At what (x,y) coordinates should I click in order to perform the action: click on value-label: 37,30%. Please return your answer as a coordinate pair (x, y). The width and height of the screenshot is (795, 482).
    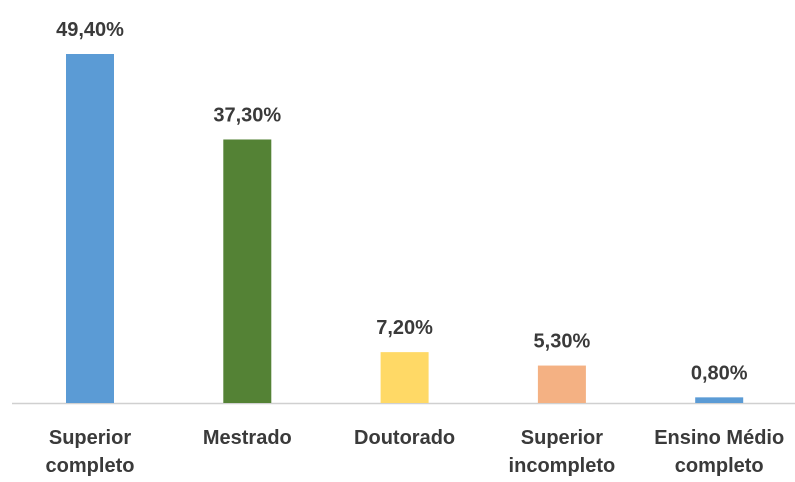
    Looking at the image, I should click on (247, 115).